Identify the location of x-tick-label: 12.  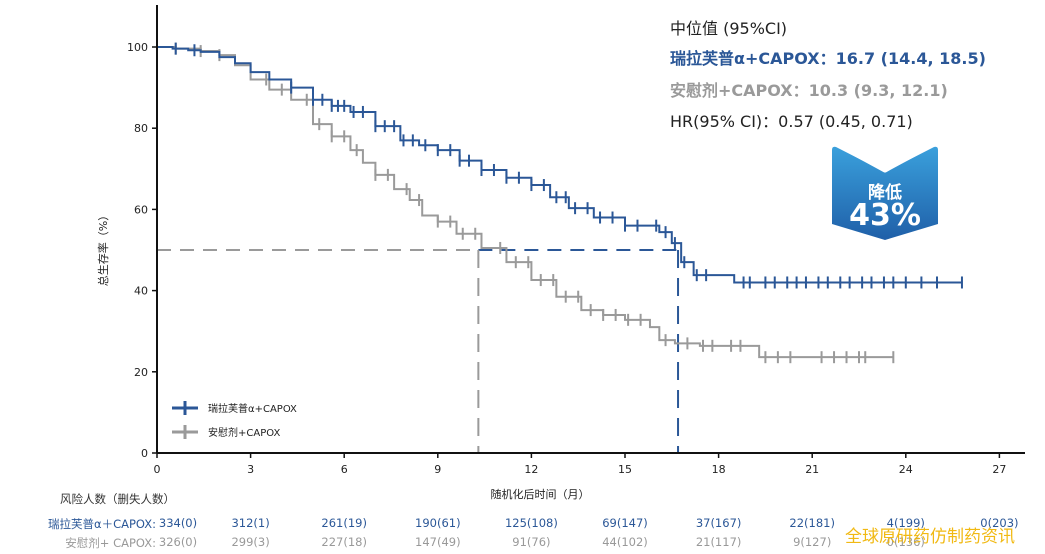
(531, 469).